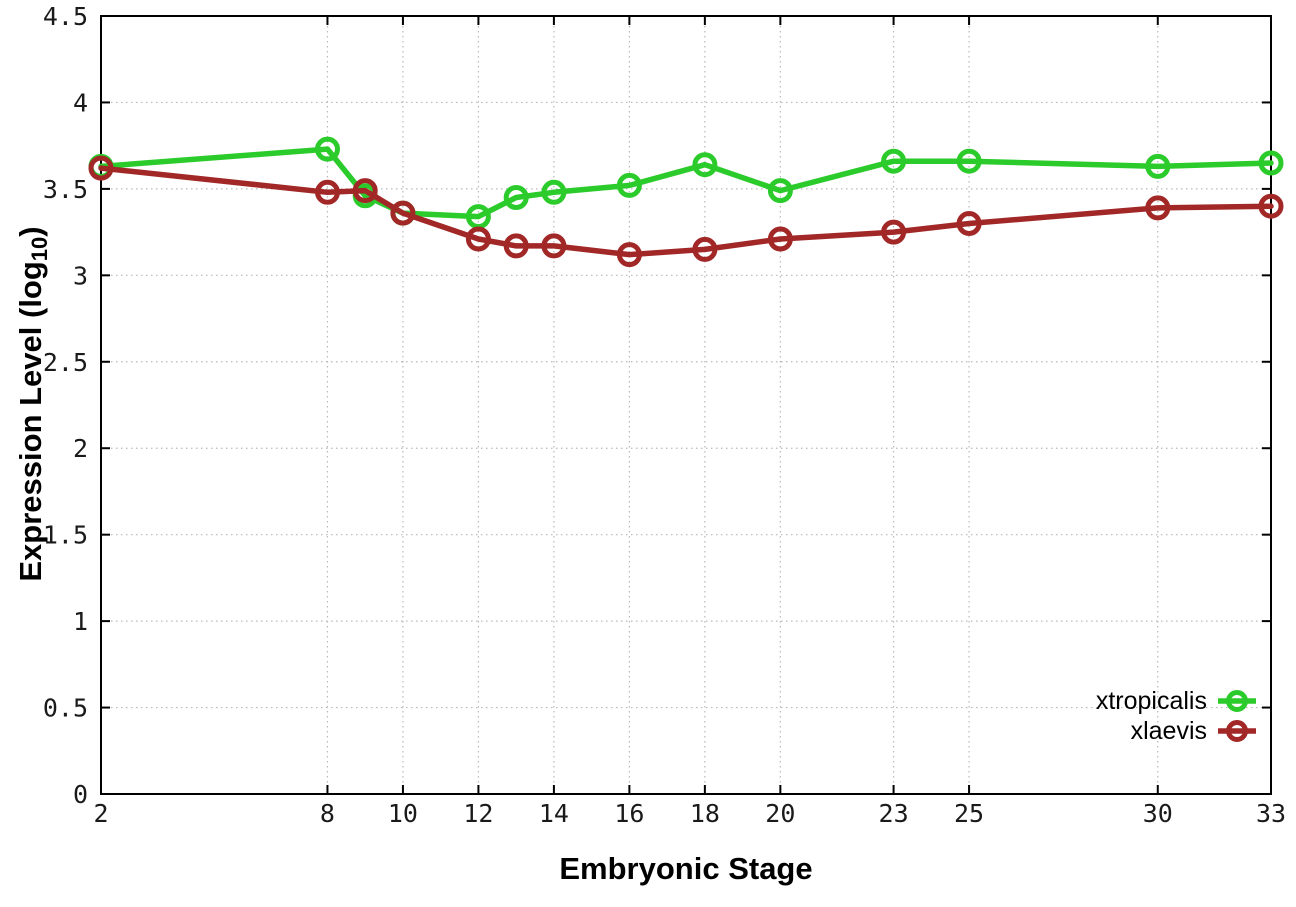  What do you see at coordinates (39, 249) in the screenshot?
I see `y-axis-title-subscript: 10` at bounding box center [39, 249].